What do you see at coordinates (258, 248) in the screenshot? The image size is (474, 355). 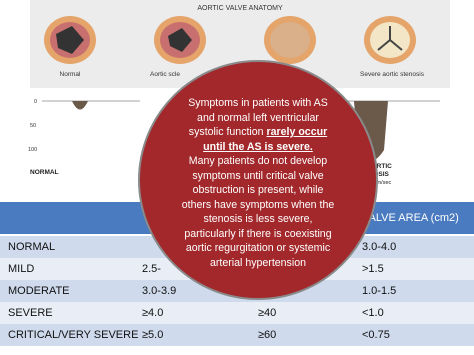 I see `note-line: aortic regurgitation or systemic` at bounding box center [258, 248].